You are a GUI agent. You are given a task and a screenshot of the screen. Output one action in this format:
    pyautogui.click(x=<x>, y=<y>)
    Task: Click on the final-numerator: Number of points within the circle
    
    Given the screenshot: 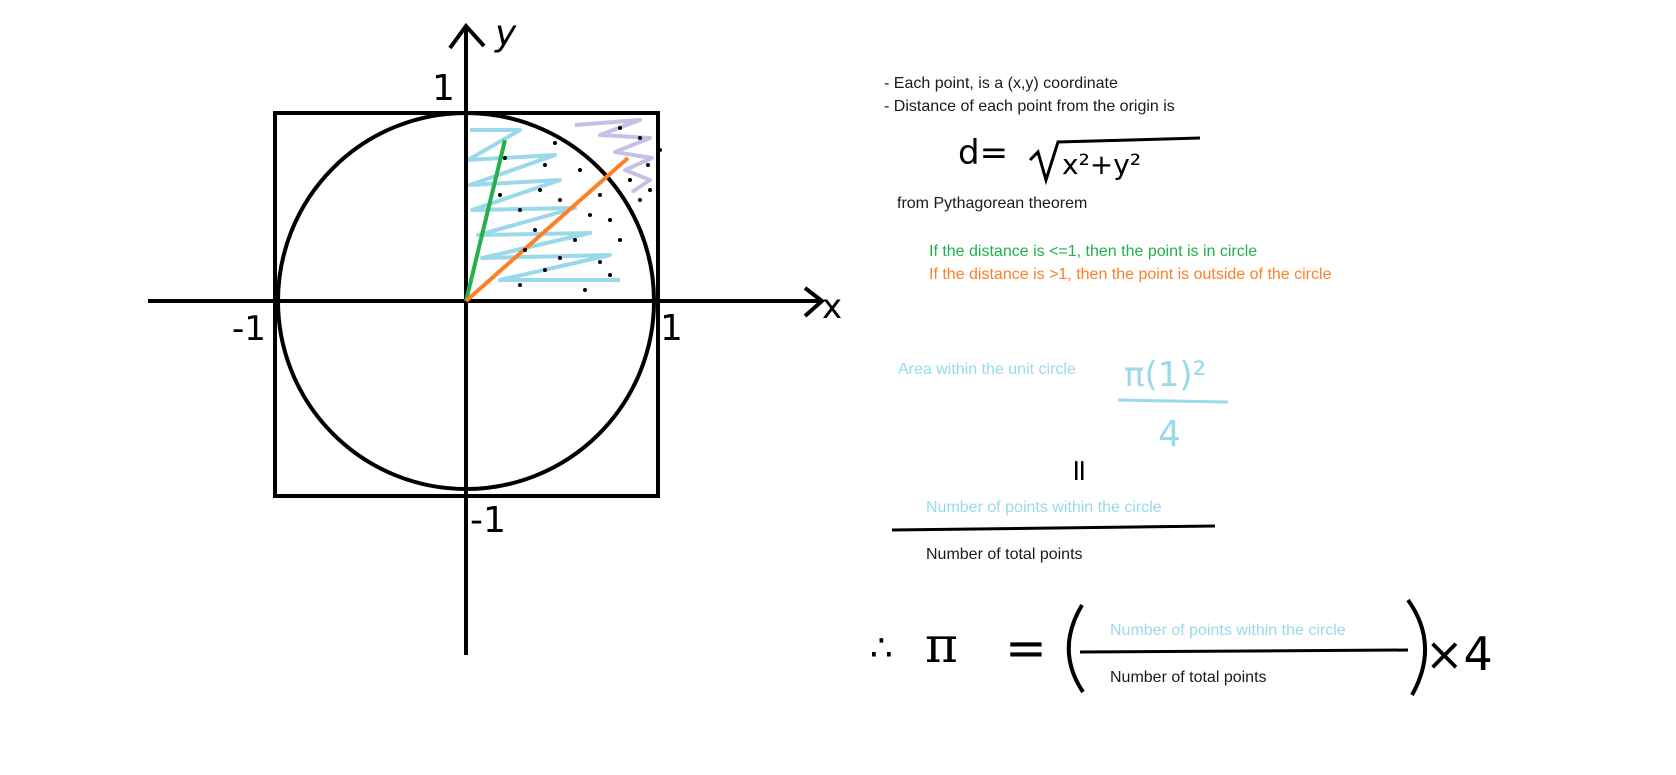 What is the action you would take?
    pyautogui.click(x=1228, y=630)
    